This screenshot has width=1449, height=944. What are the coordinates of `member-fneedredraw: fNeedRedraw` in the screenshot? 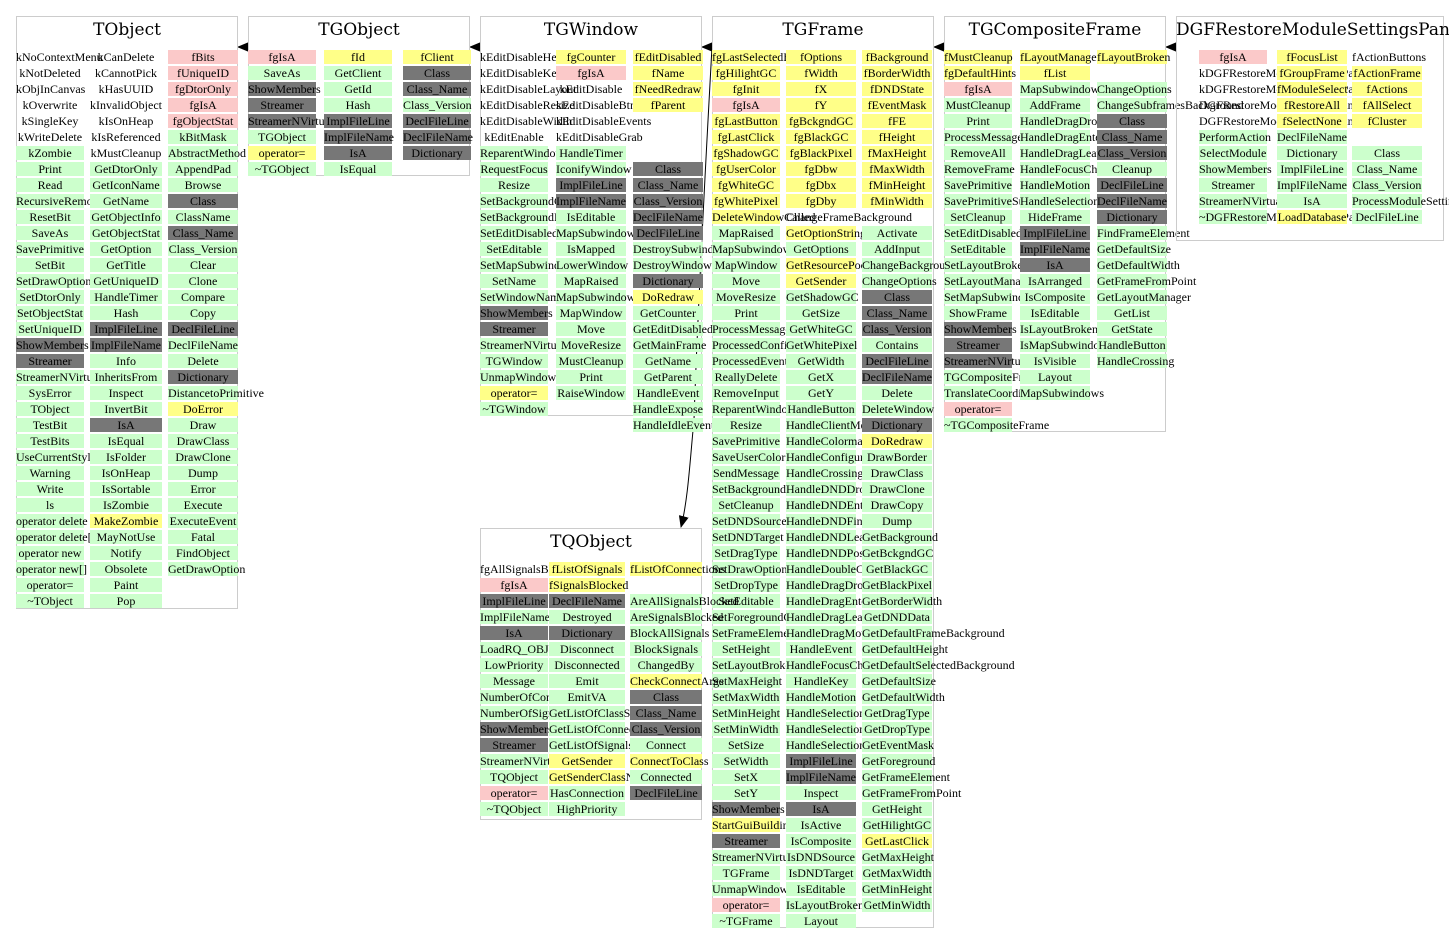 It's located at (668, 89).